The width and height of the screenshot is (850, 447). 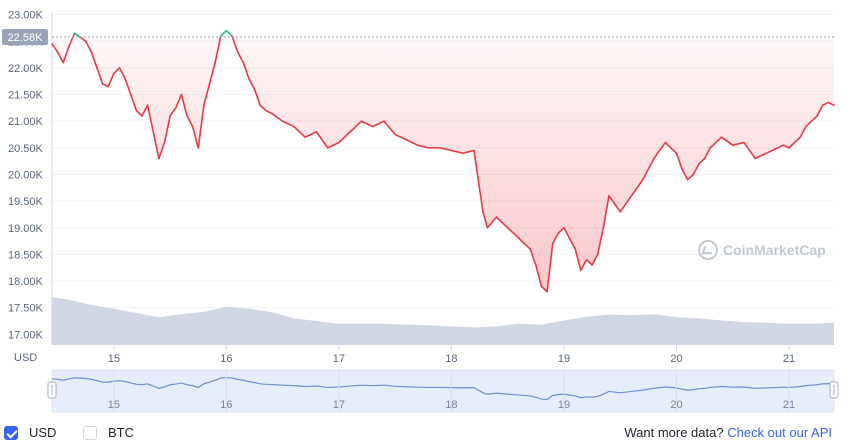 I want to click on y-tick-label: 17.50K, so click(x=26, y=309).